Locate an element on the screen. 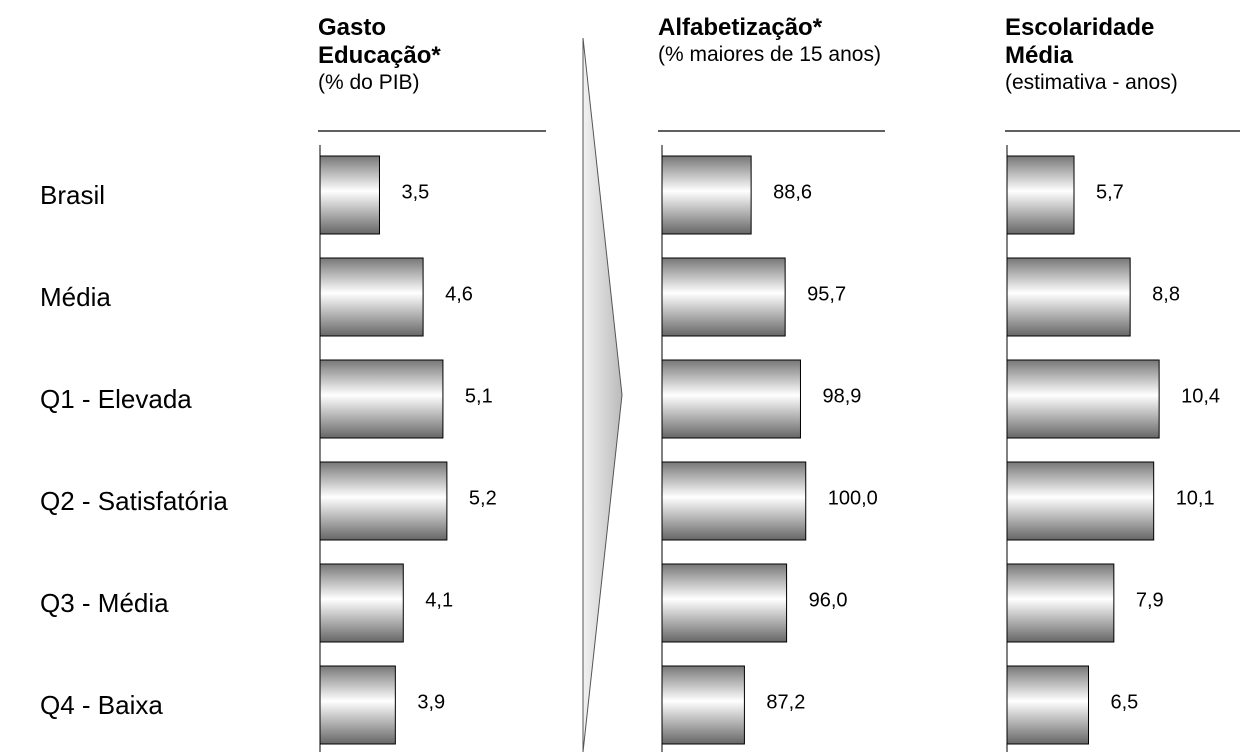 The height and width of the screenshot is (752, 1242). value-label: 98,9 is located at coordinates (841, 396).